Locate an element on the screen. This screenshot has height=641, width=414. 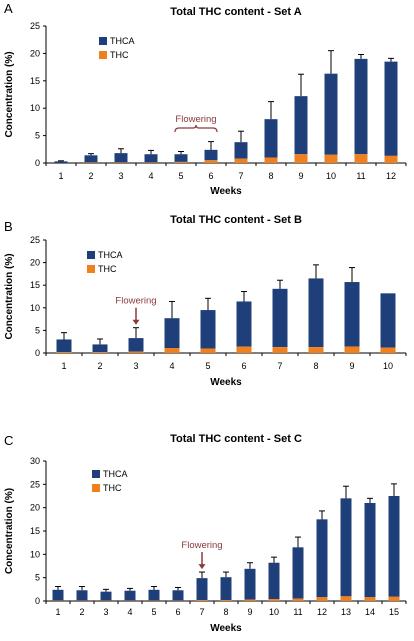
panel-letter: A is located at coordinates (8, 8).